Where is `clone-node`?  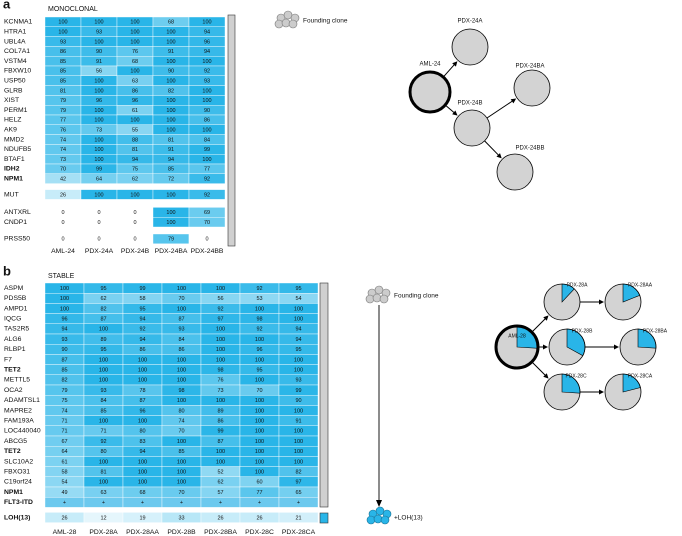 clone-node is located at coordinates (472, 128).